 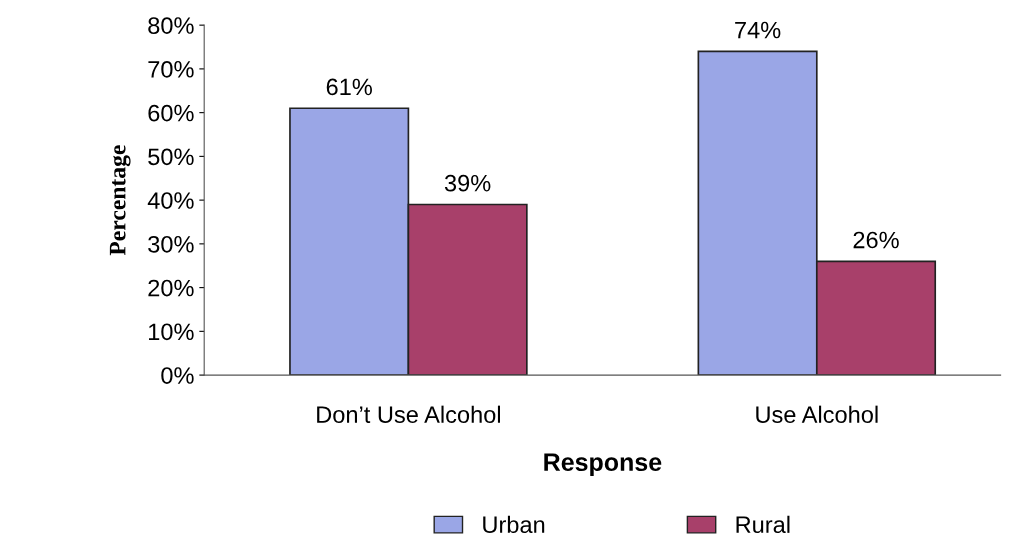 What do you see at coordinates (763, 524) in the screenshot?
I see `legend-label: Rural` at bounding box center [763, 524].